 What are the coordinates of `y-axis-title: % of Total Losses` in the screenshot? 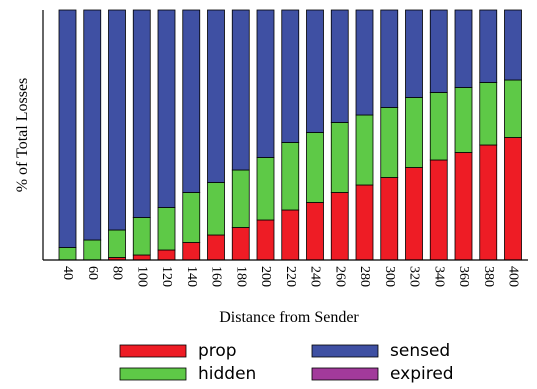 It's located at (22, 135).